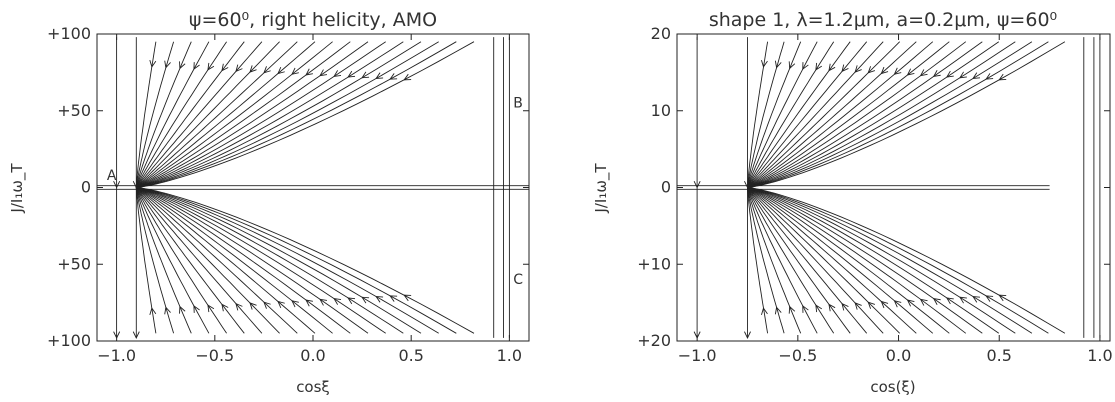  Describe the element at coordinates (379, 75) in the screenshot. I see `left-streamline-upper-16-arrow` at that location.